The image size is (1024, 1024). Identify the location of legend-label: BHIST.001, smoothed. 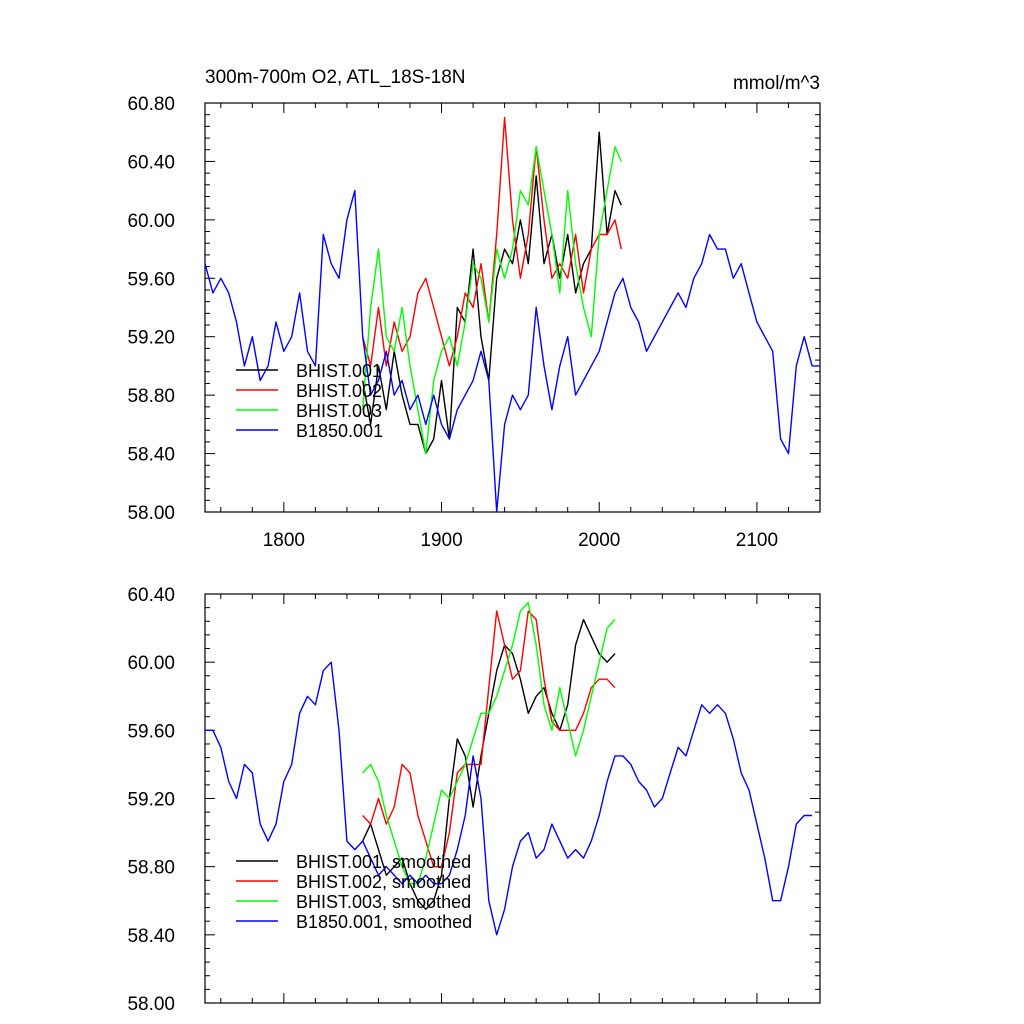
(383, 862).